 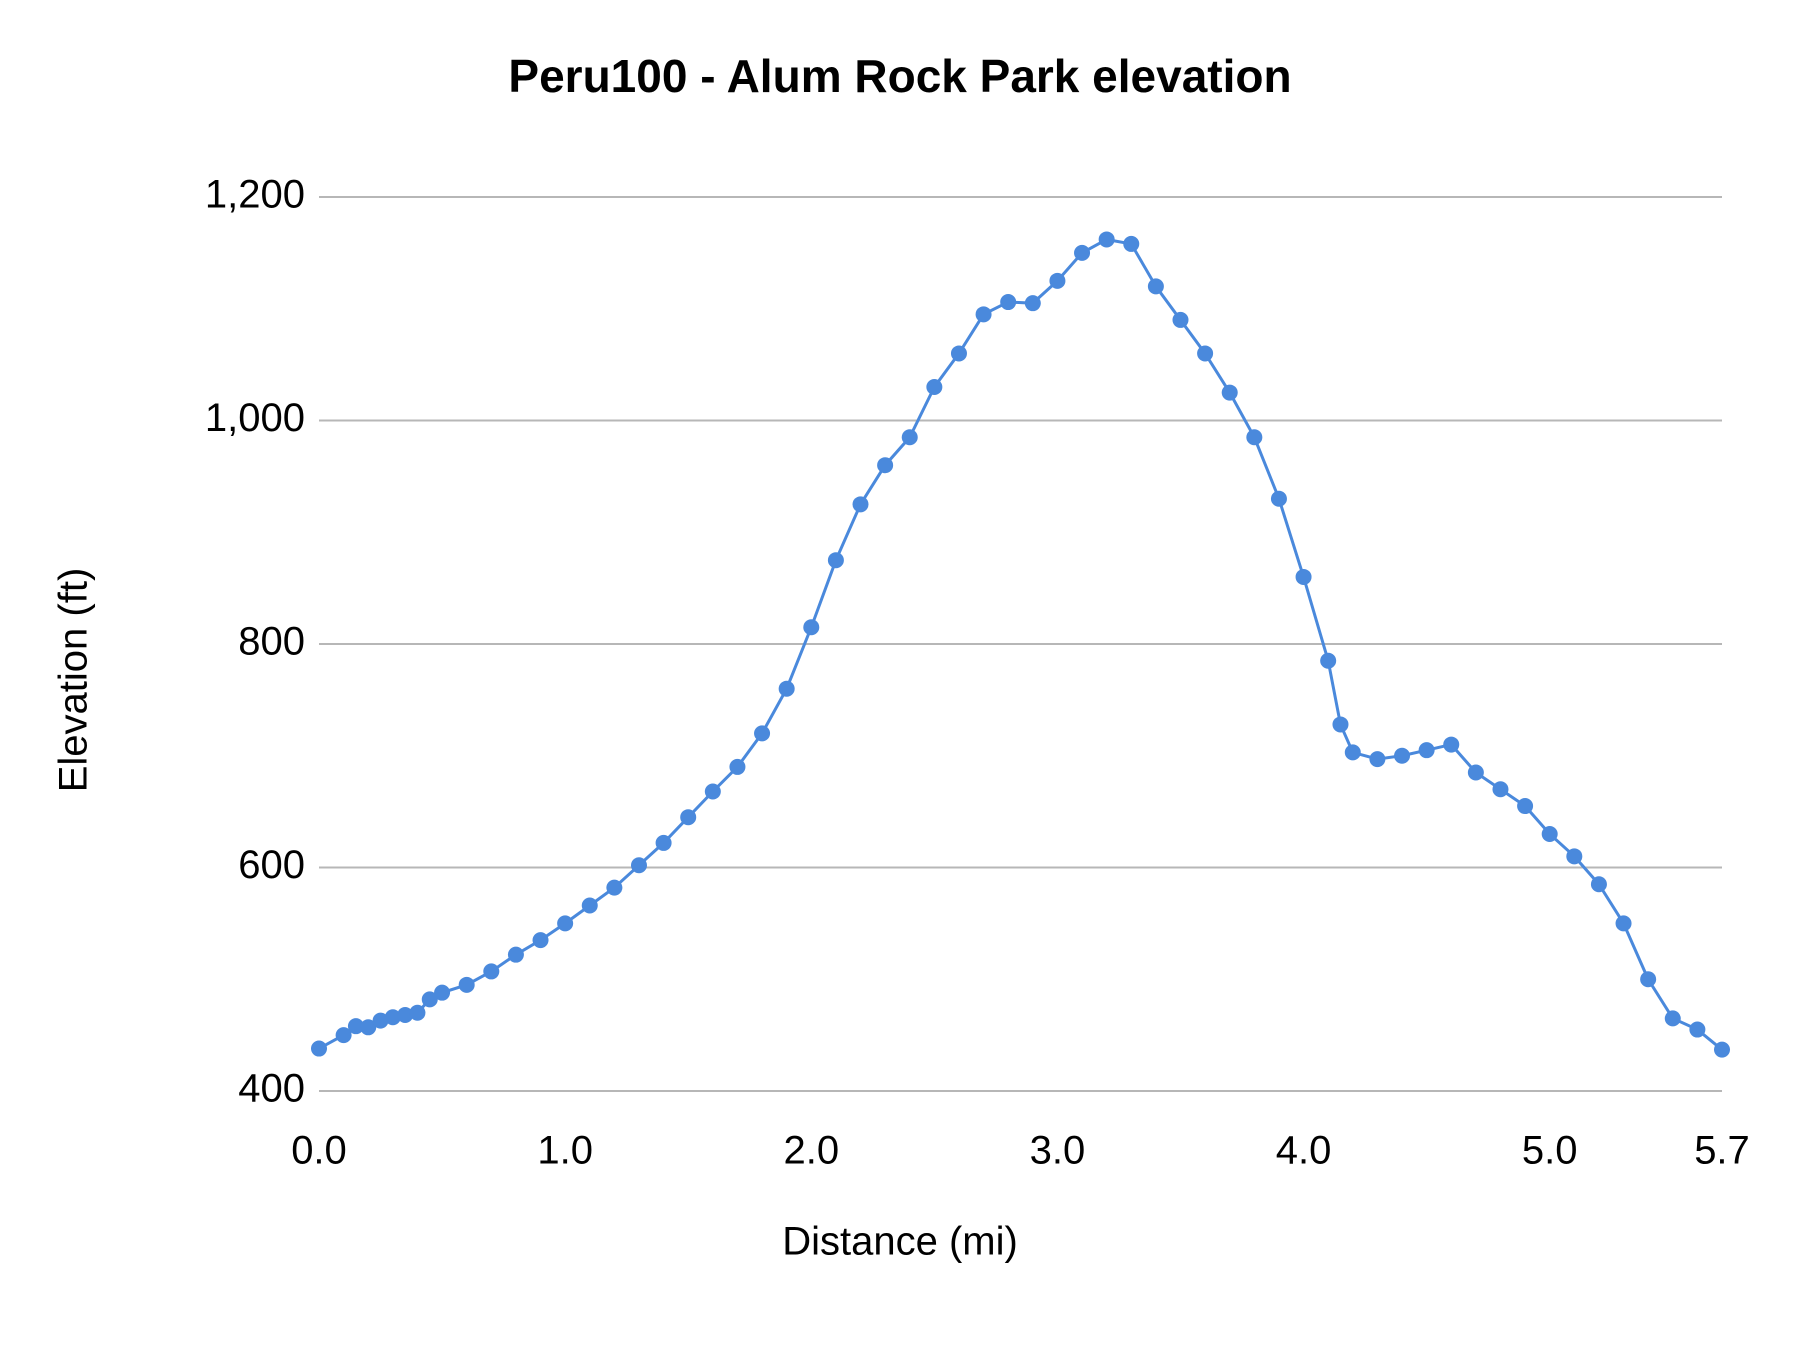 I want to click on y-tick-label: 600, so click(x=271, y=865).